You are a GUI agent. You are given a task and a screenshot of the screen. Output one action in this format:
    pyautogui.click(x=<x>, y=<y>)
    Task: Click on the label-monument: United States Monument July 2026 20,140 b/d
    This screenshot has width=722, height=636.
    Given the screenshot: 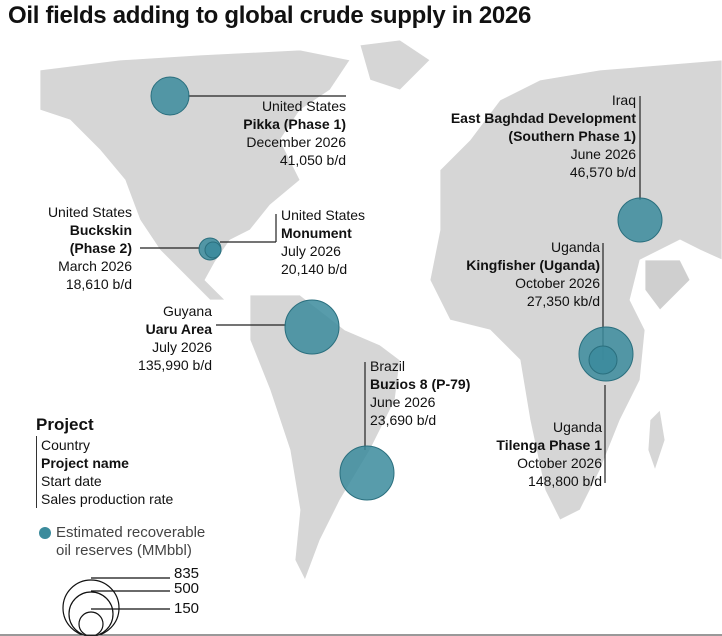 What is the action you would take?
    pyautogui.click(x=323, y=242)
    